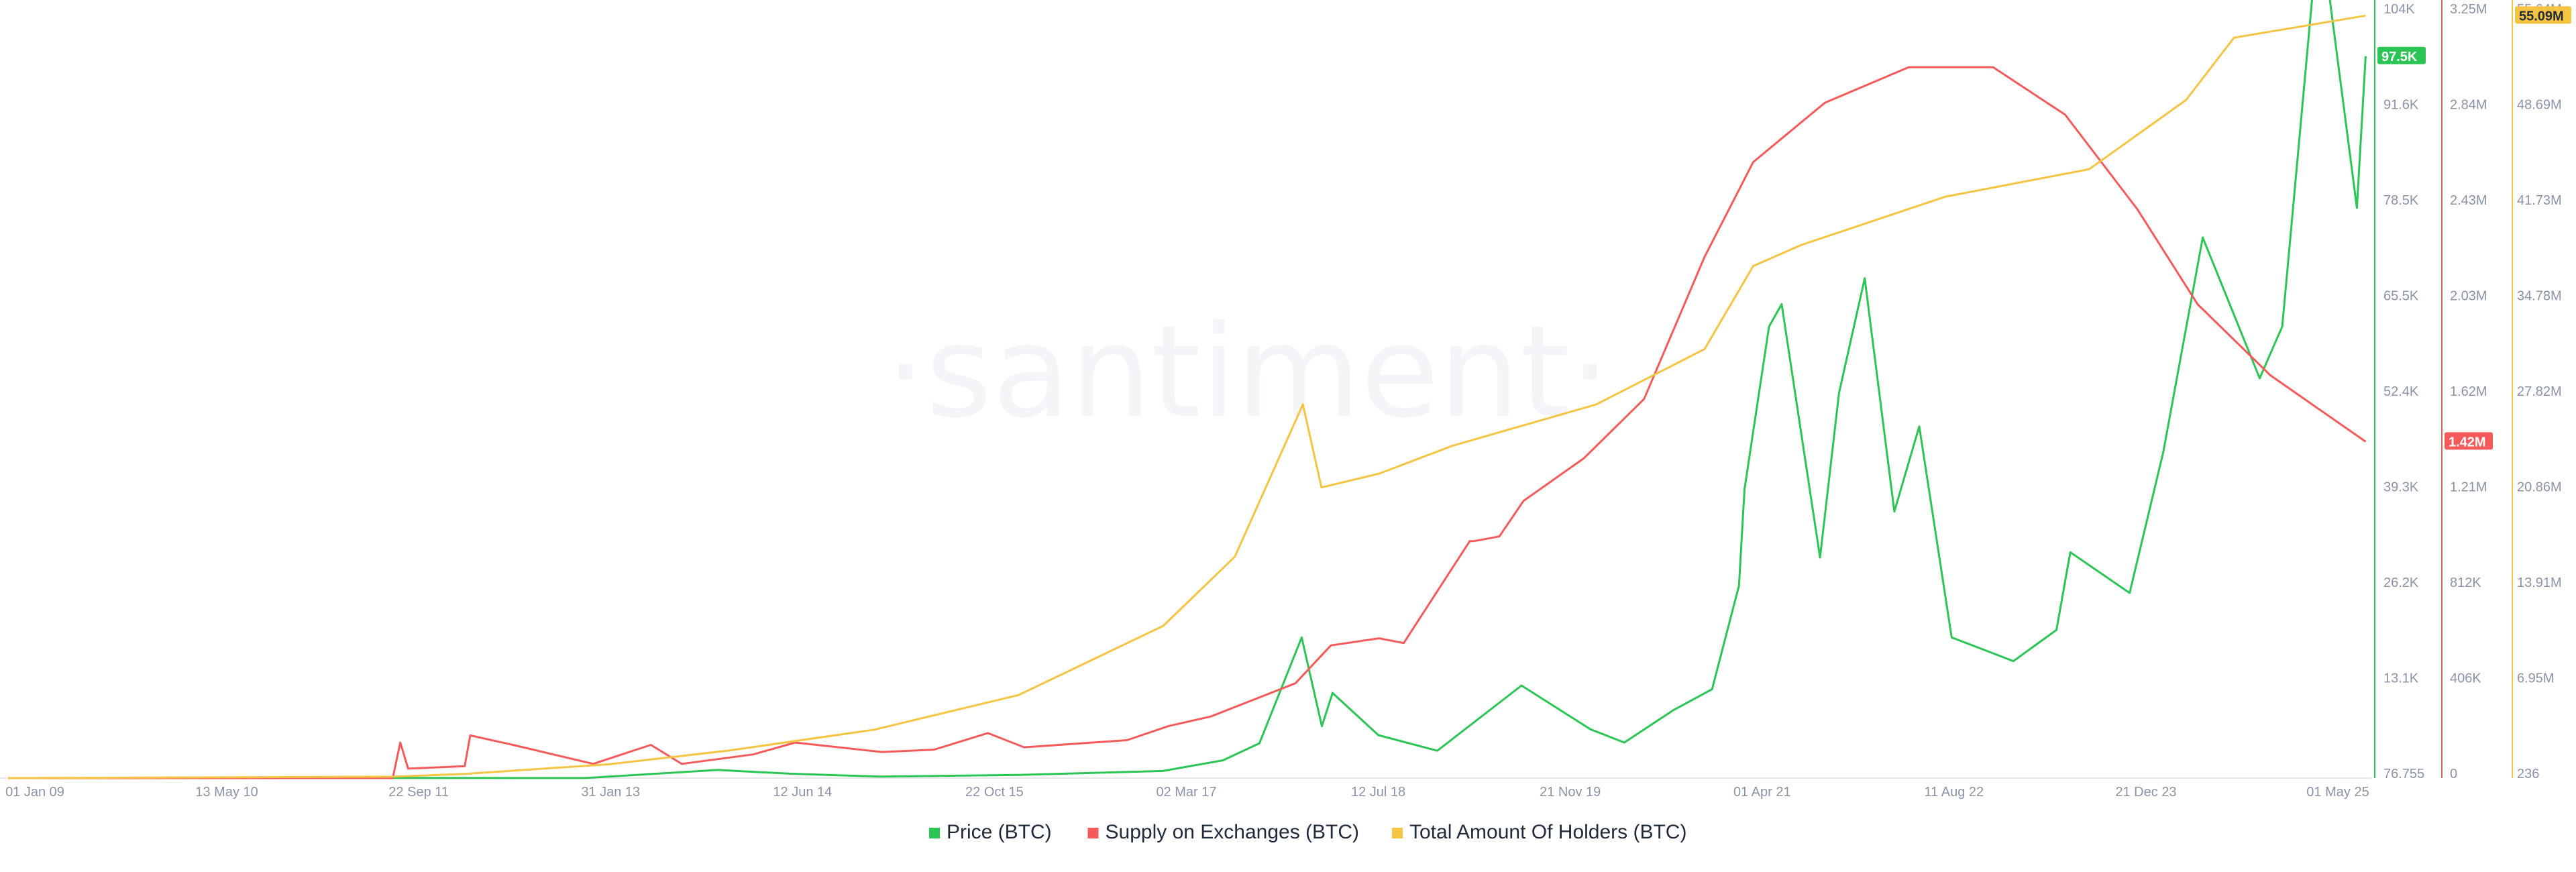 This screenshot has width=2576, height=872. I want to click on supply-current-value-badge, so click(2469, 441).